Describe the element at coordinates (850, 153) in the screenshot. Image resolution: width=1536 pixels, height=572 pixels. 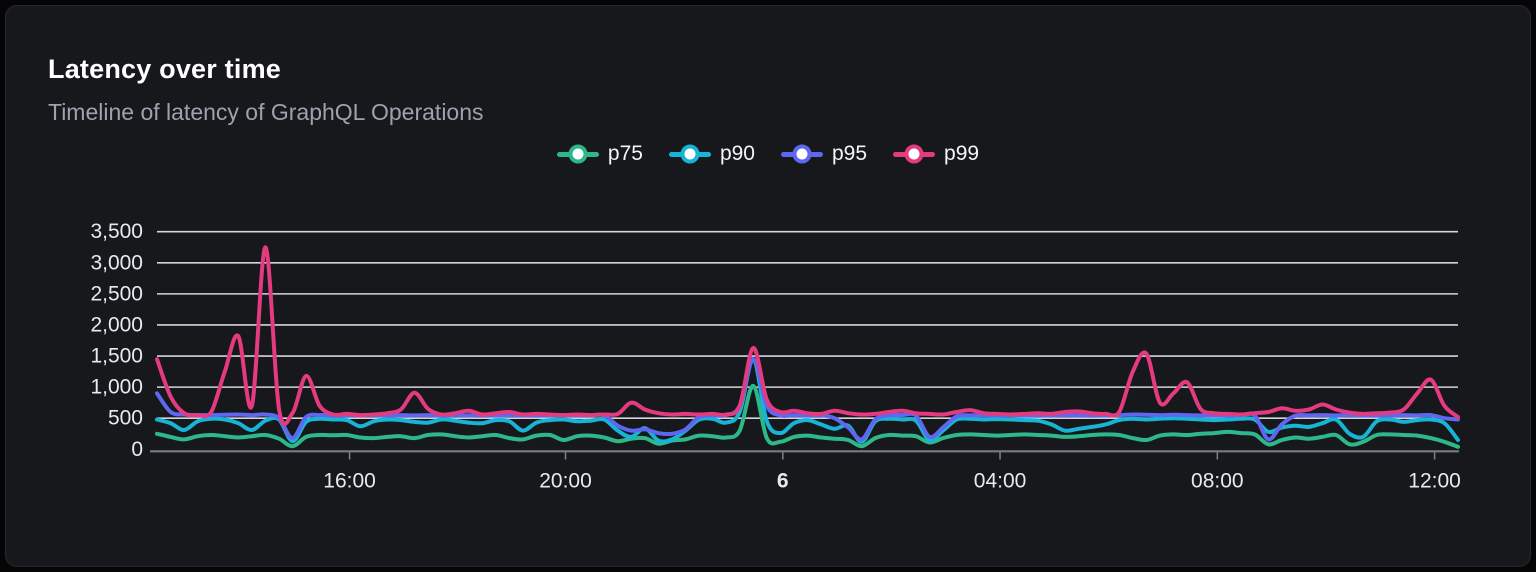
I see `legend-label: p95` at that location.